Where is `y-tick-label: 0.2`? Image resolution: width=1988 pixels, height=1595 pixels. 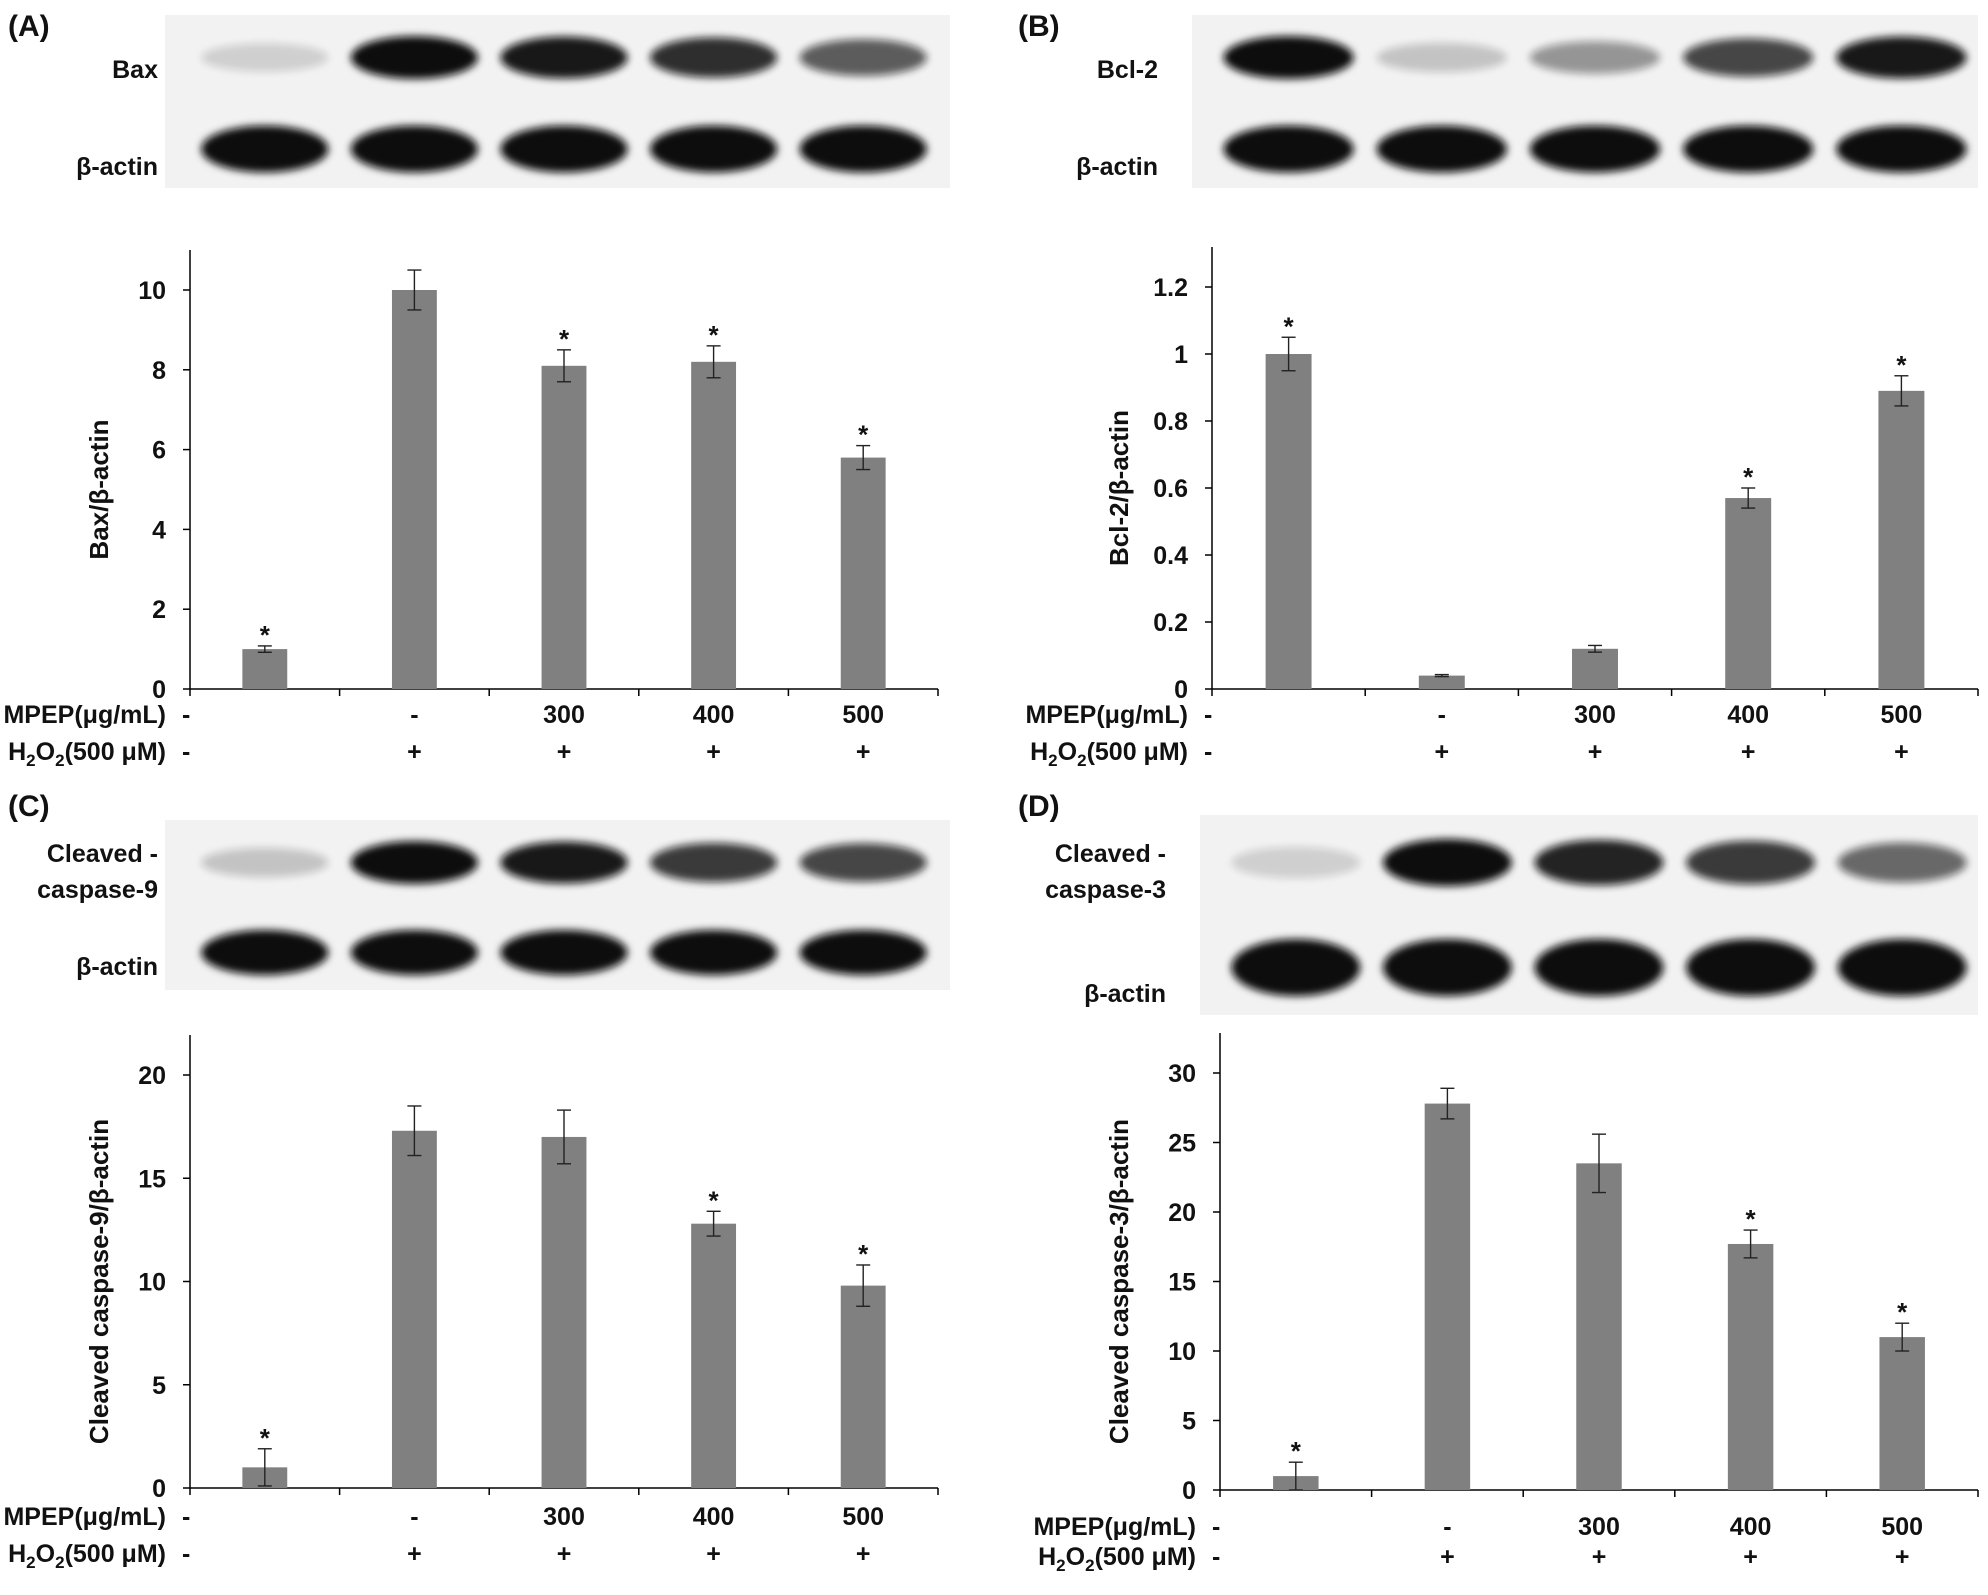
y-tick-label: 0.2 is located at coordinates (1170, 623).